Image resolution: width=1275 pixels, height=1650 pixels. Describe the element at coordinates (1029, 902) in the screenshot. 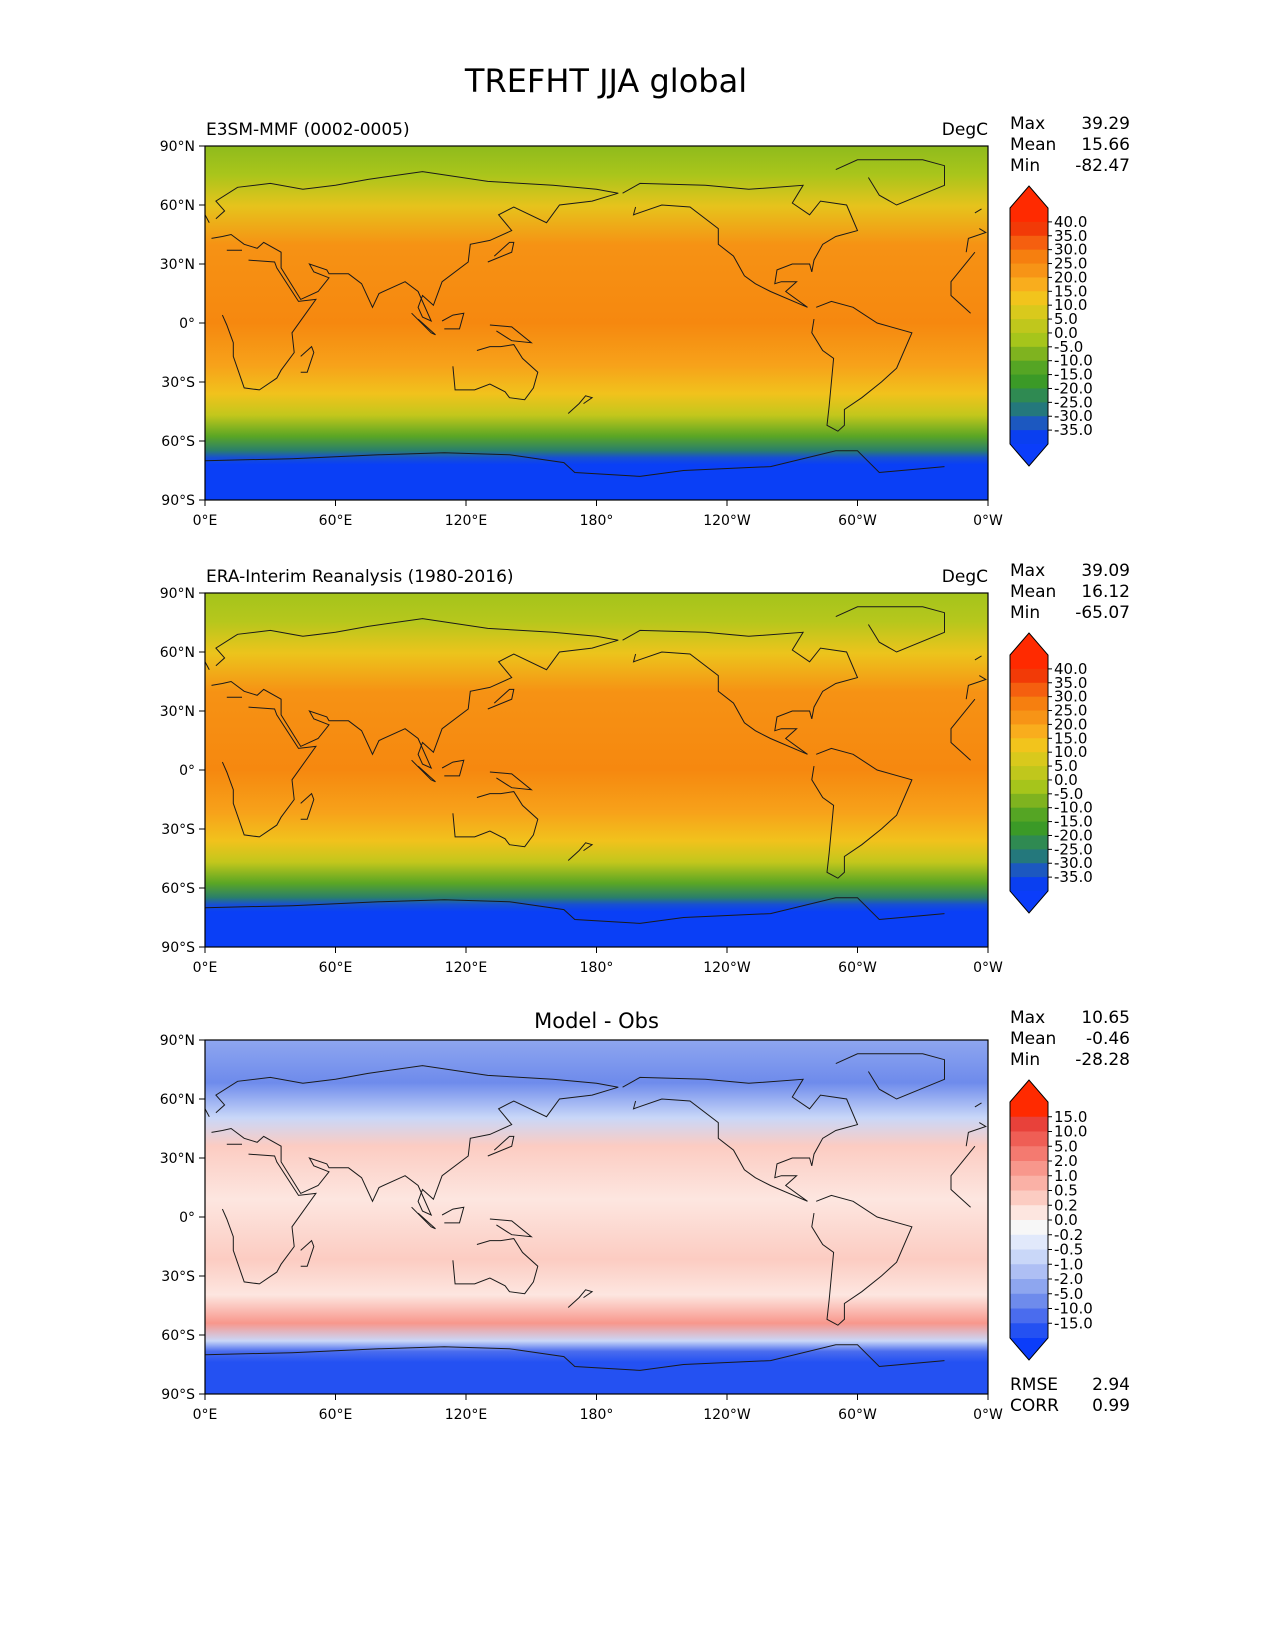

I see `colorbar-under-extension` at that location.